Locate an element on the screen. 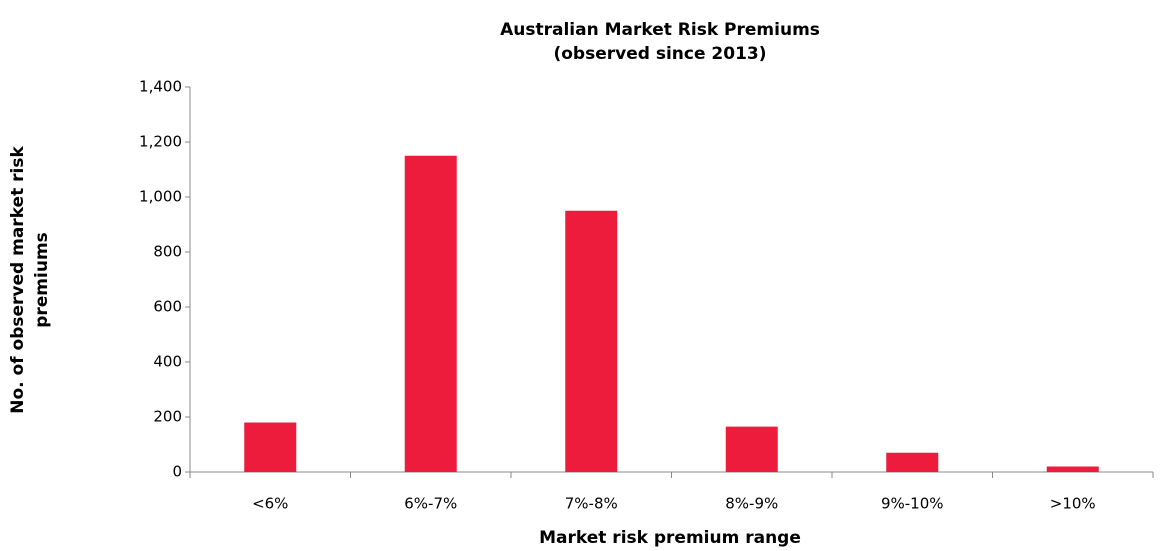 This screenshot has height=551, width=1163. x-tick-label: 8%-9% is located at coordinates (751, 504).